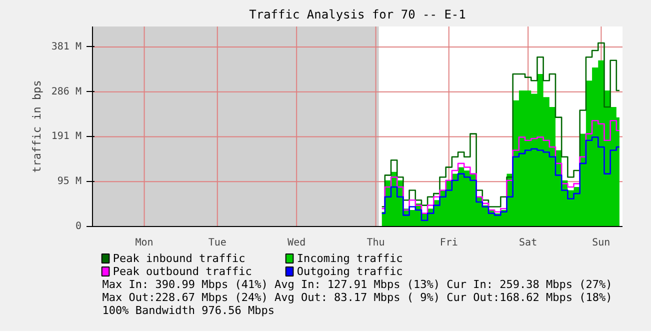  I want to click on legend-label: Peak outbound traffic, so click(182, 271).